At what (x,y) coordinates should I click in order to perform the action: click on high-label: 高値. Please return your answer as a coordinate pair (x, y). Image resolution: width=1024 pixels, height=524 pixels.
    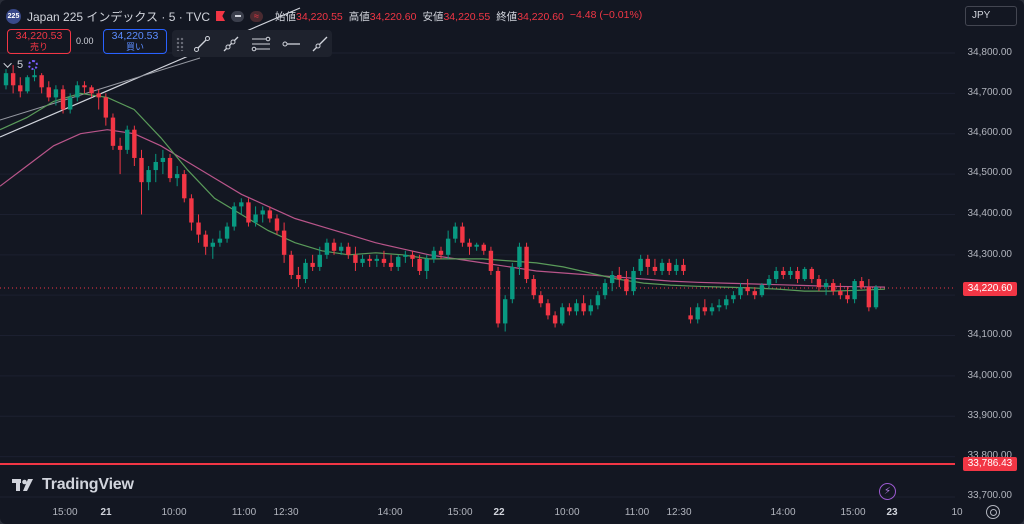
    Looking at the image, I should click on (359, 16).